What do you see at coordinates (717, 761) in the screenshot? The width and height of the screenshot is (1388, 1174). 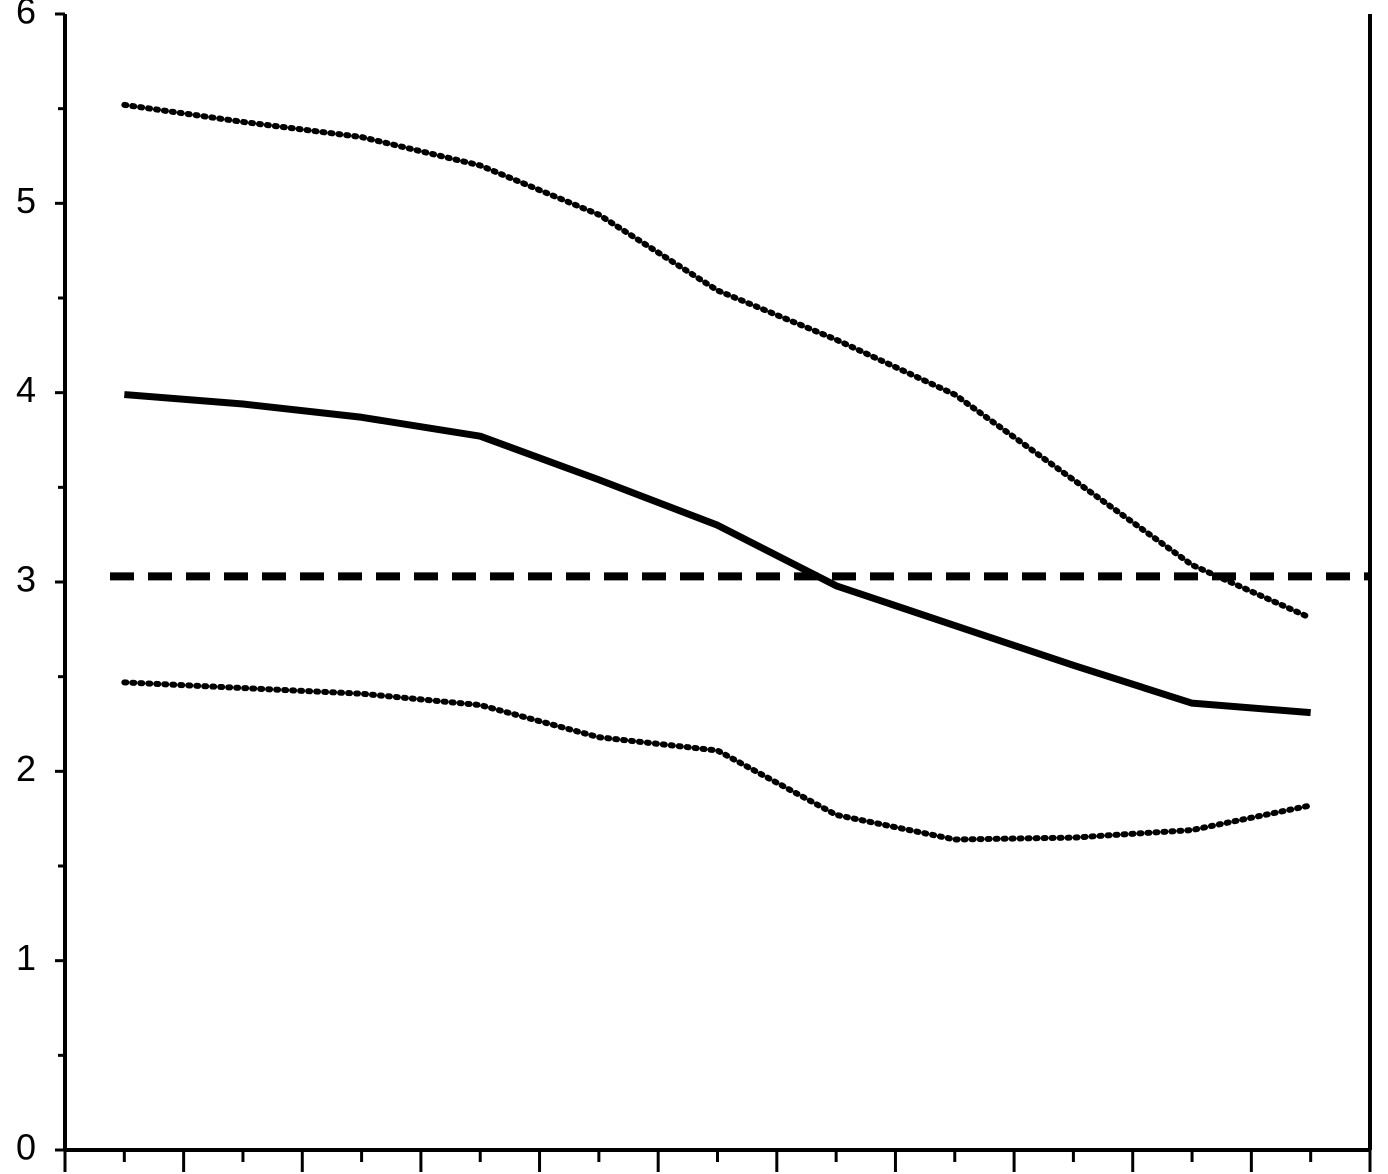 I see `data-line` at bounding box center [717, 761].